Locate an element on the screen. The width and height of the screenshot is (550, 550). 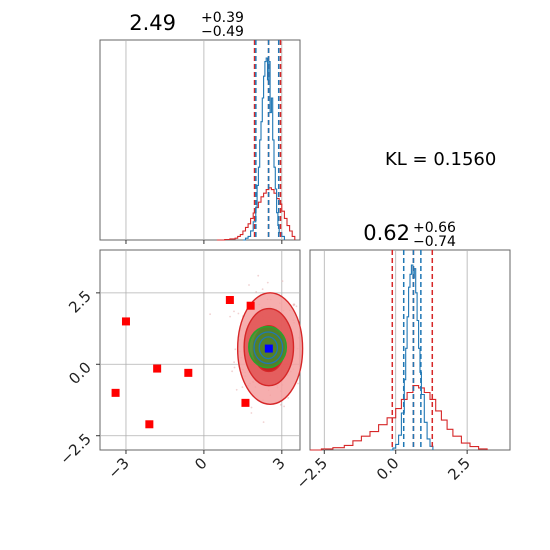
blue-contour is located at coordinates (268, 348).